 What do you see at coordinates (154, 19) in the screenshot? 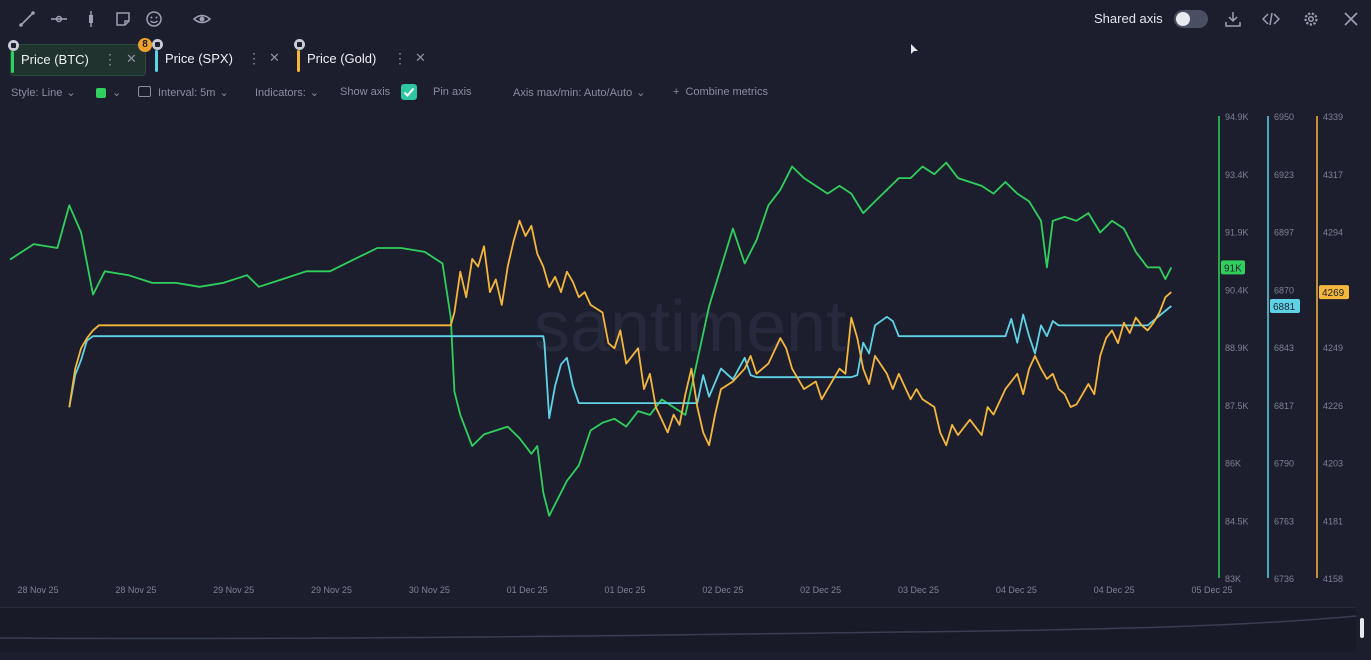
I see `emoji-icon` at bounding box center [154, 19].